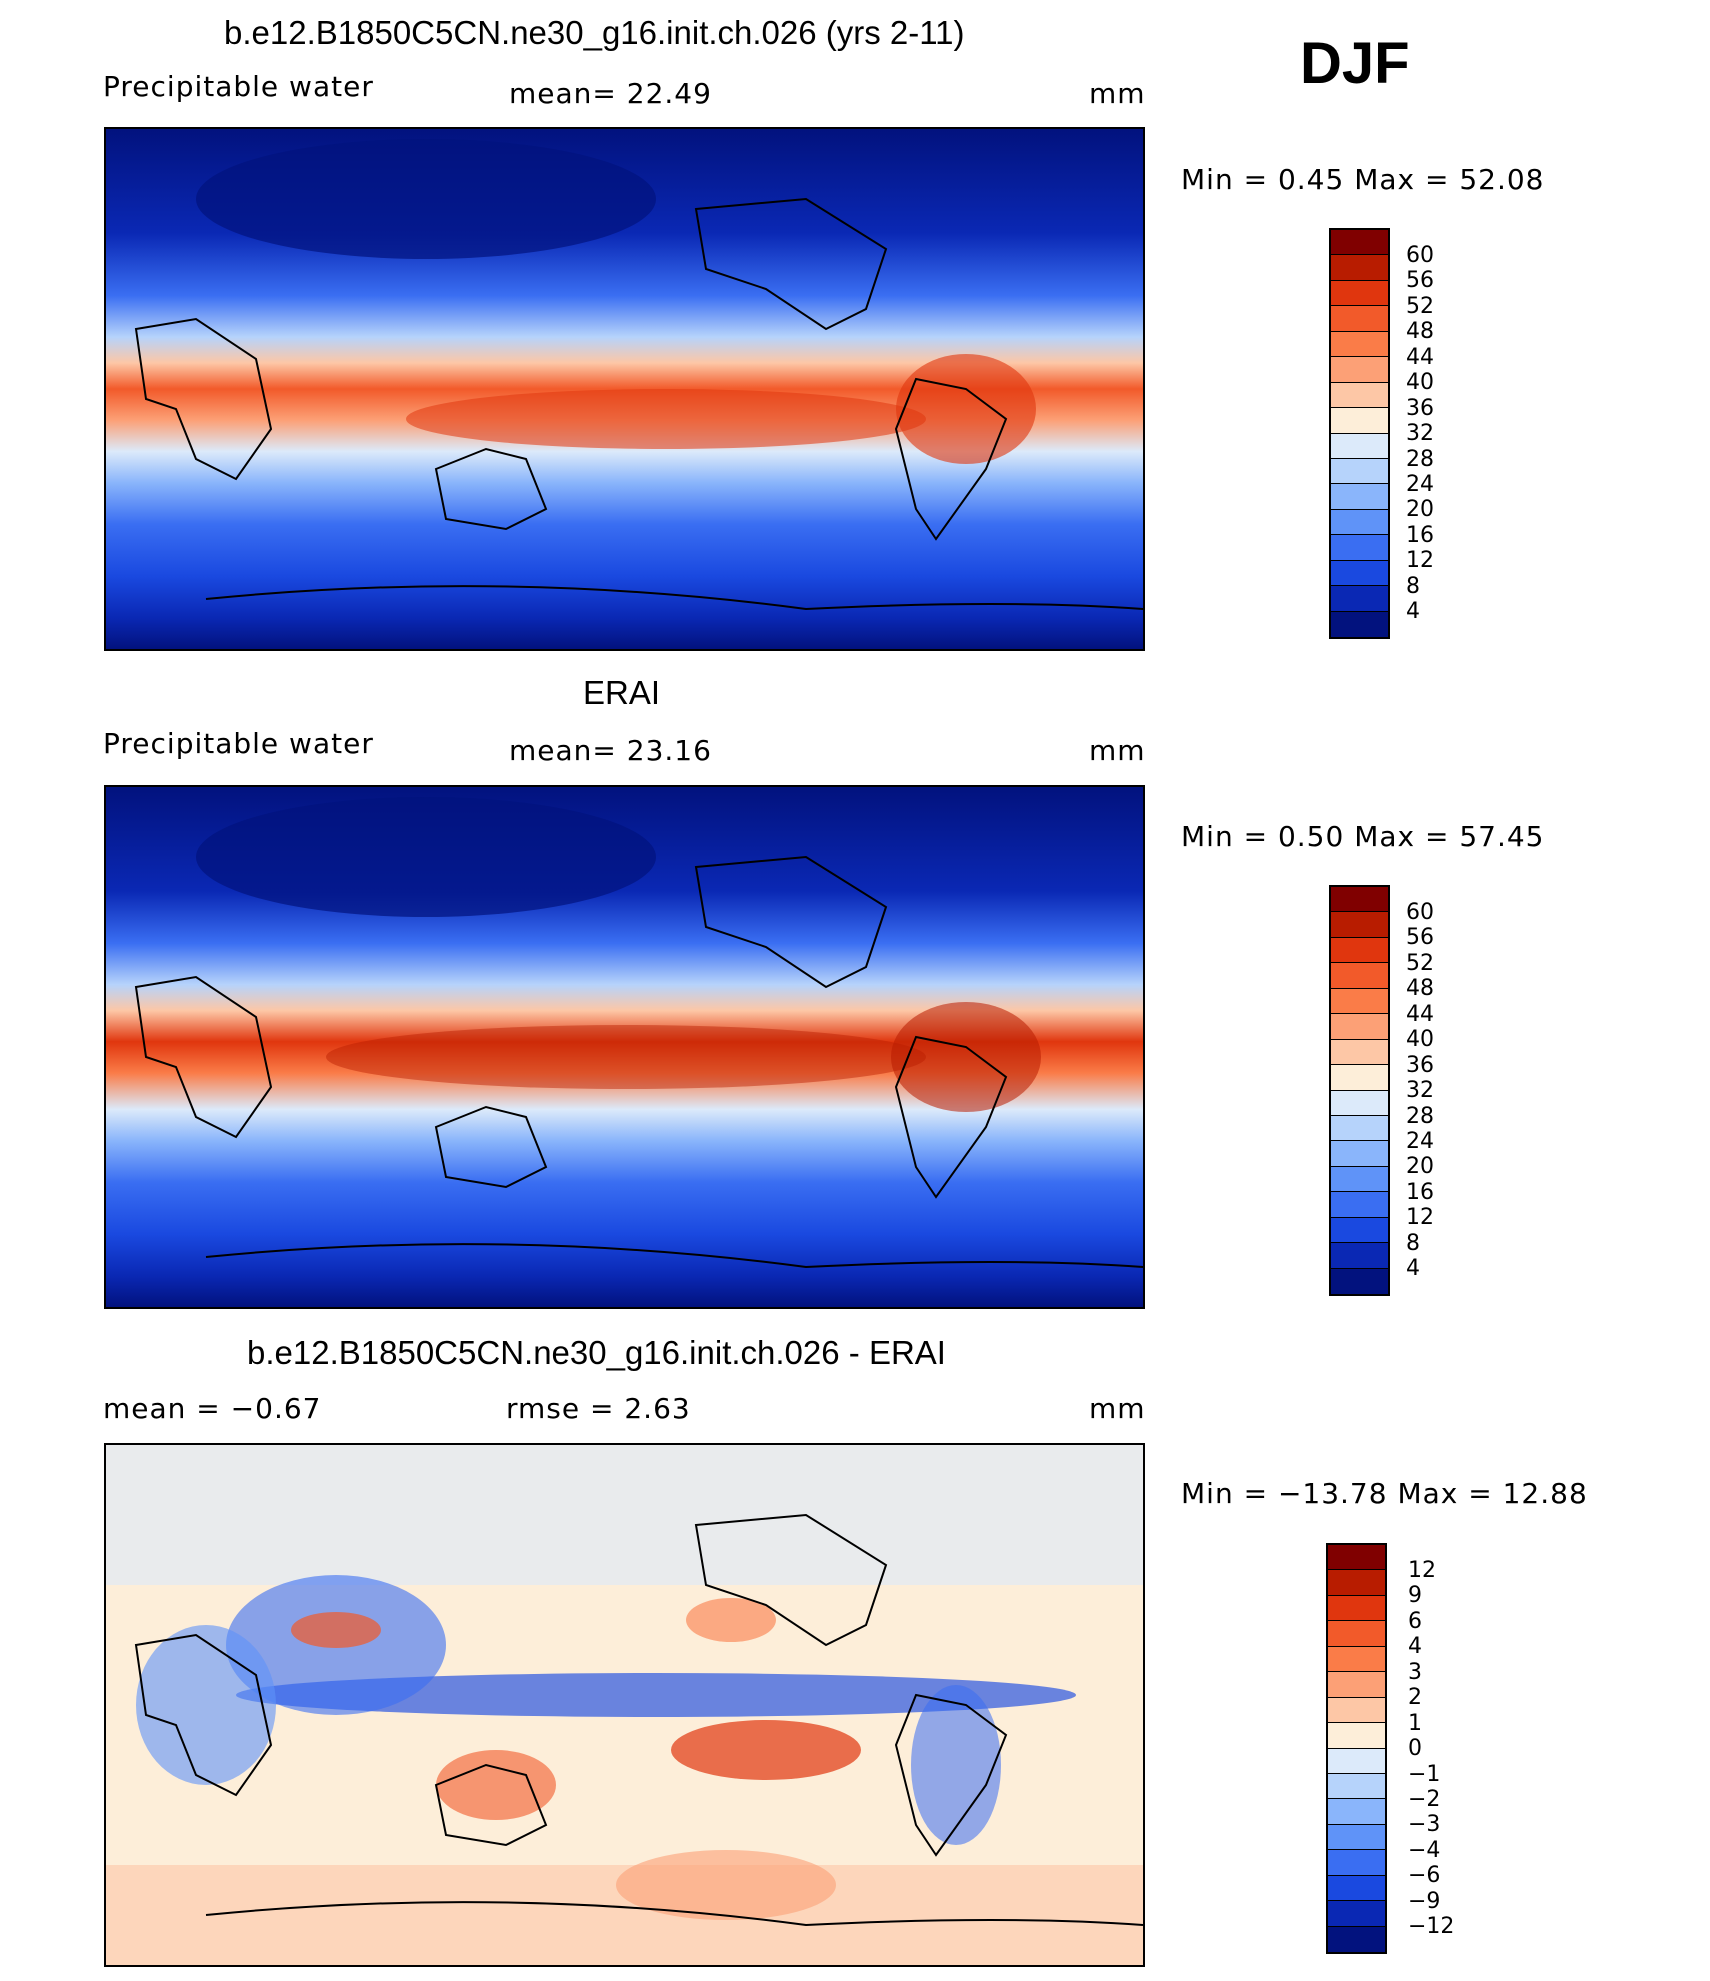 The height and width of the screenshot is (1981, 1710). I want to click on colorbar-tick-label: −12, so click(1431, 1927).